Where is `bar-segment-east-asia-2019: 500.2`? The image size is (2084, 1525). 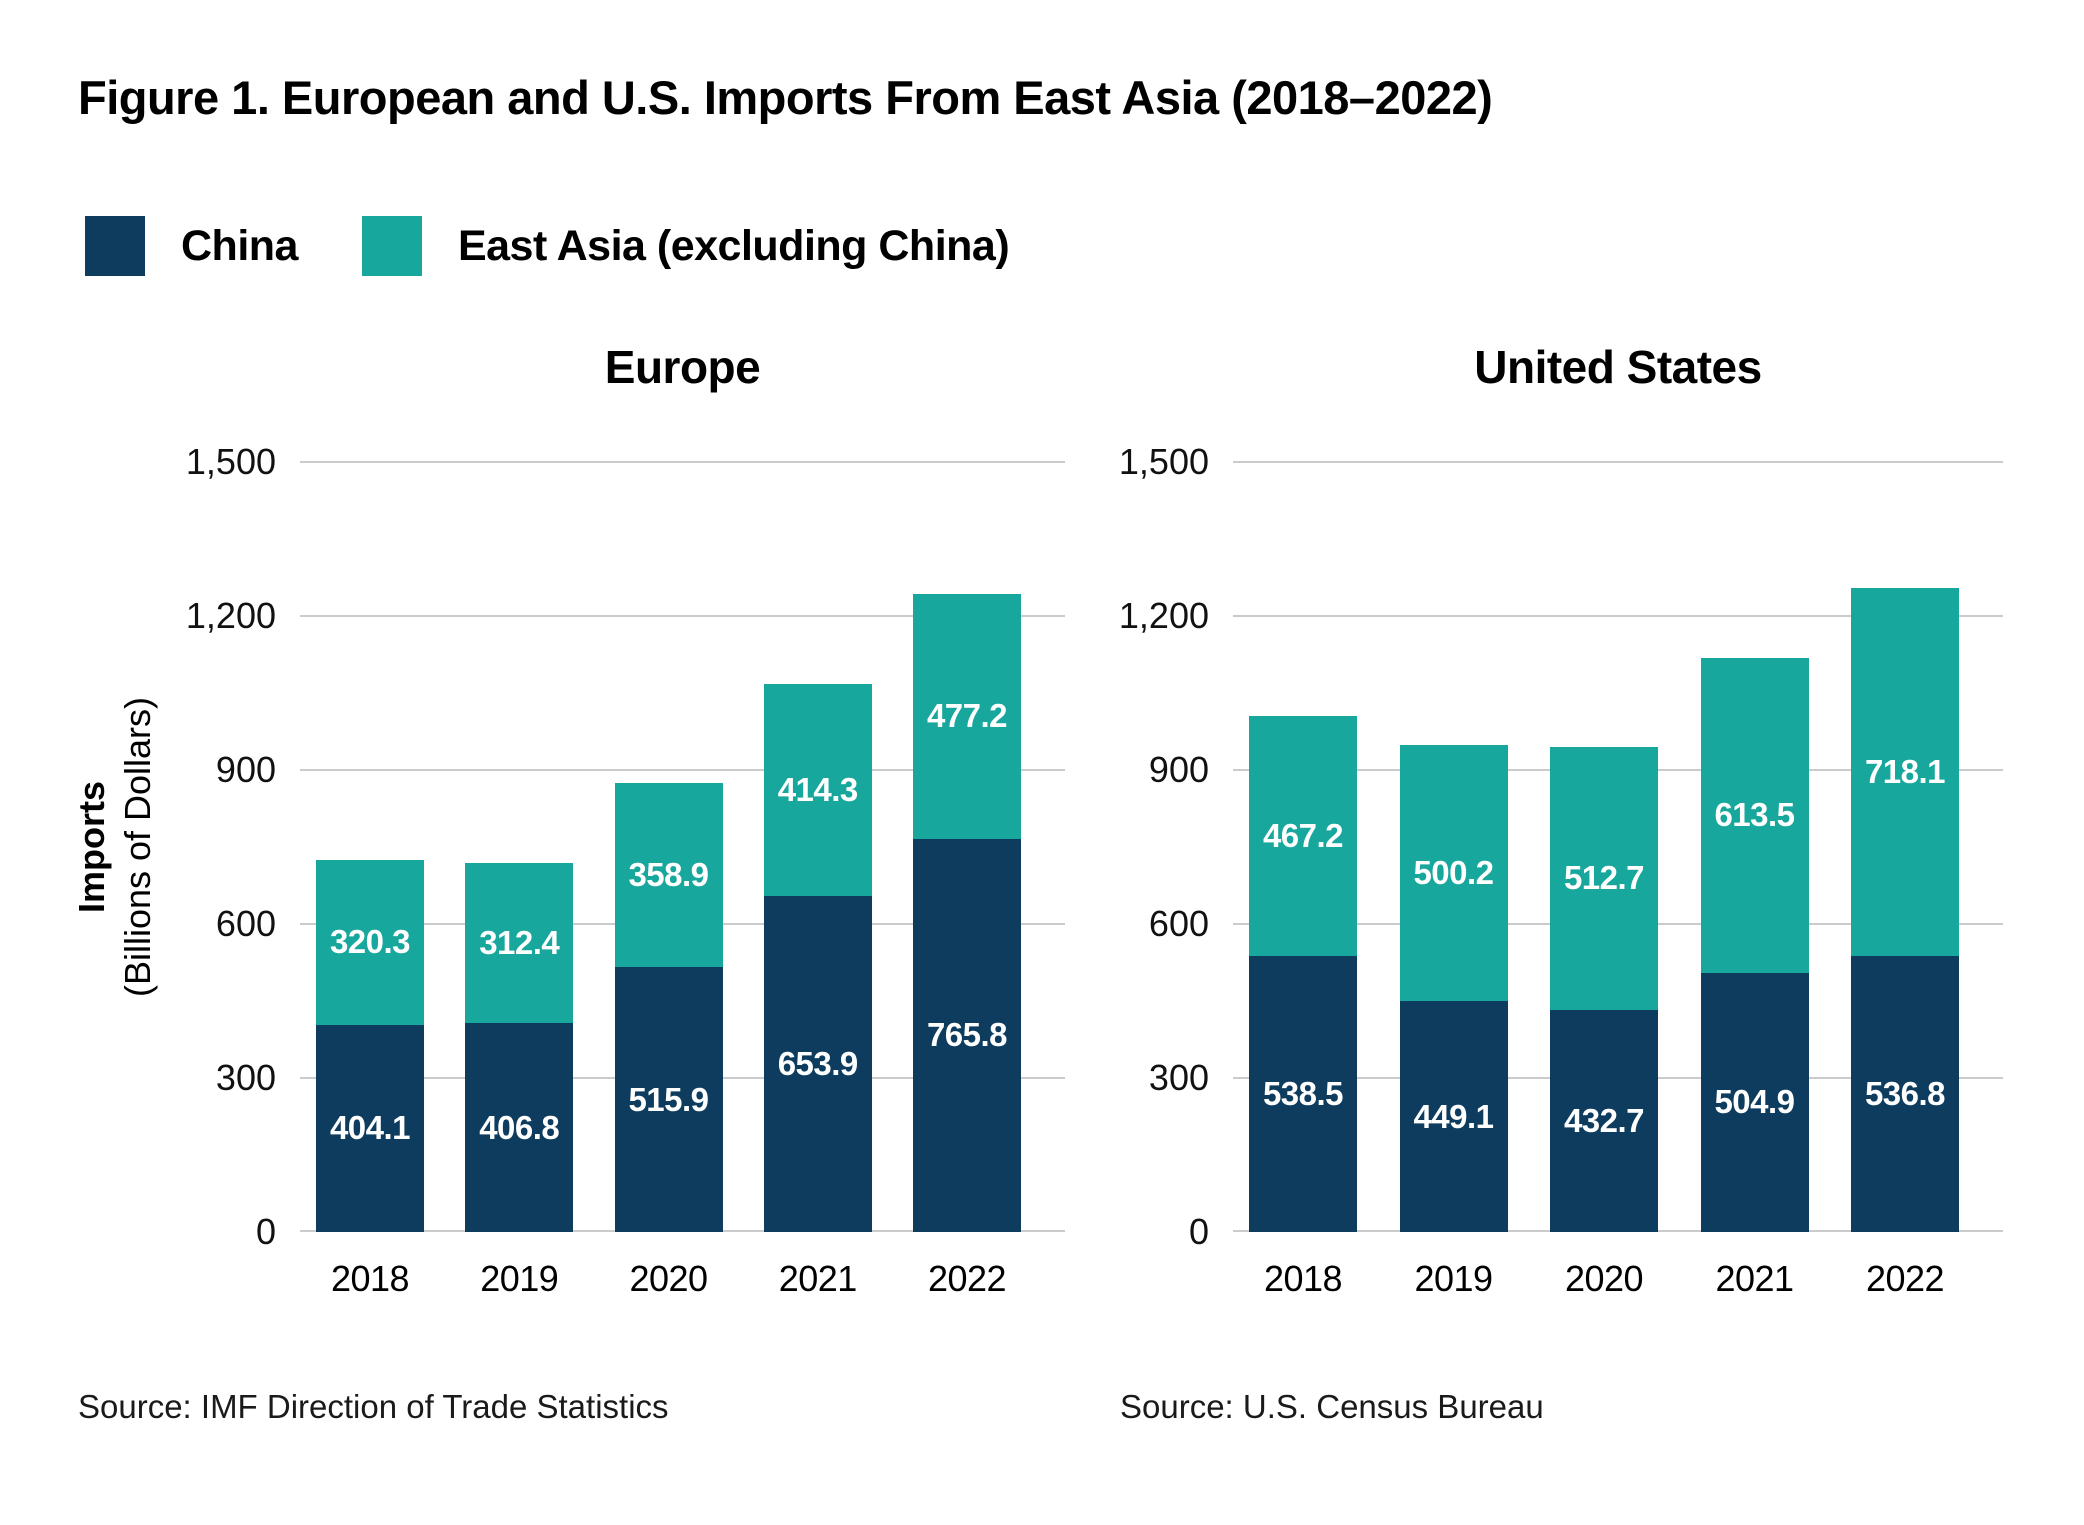
bar-segment-east-asia-2019: 500.2 is located at coordinates (1453, 873).